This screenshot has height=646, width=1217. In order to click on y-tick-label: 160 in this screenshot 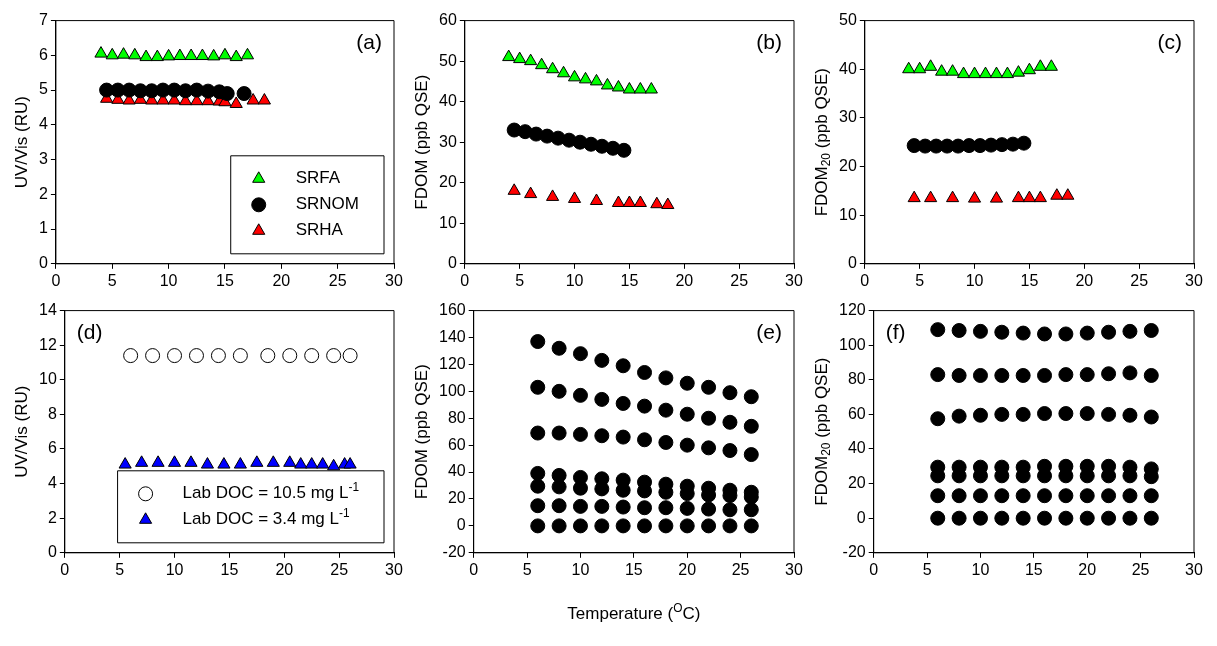, I will do `click(452, 310)`.